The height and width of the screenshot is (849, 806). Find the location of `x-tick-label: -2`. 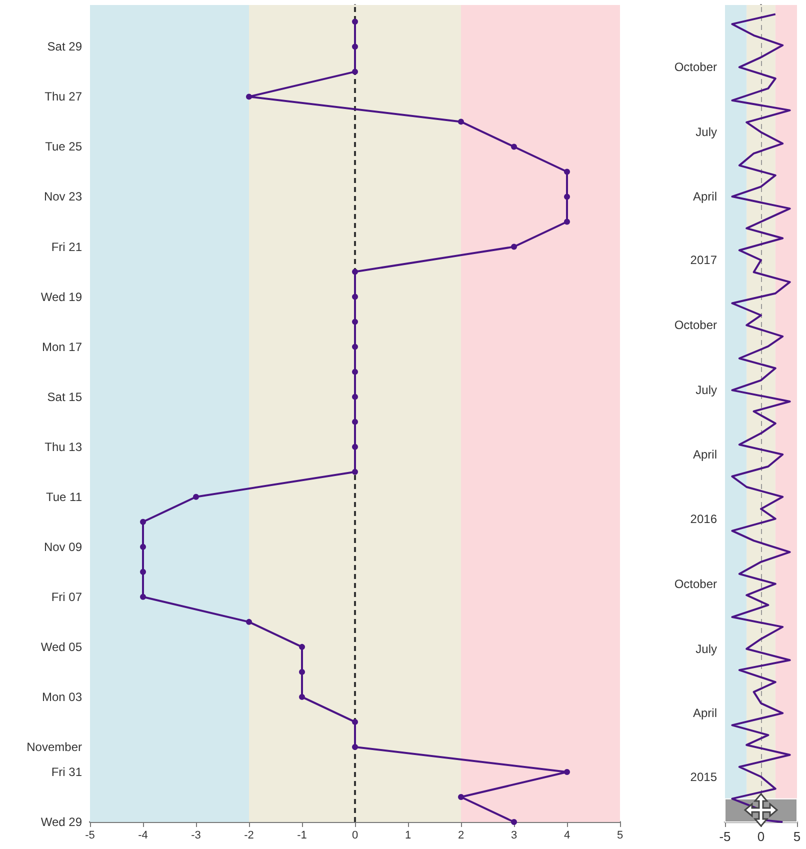

x-tick-label: -2 is located at coordinates (249, 836).